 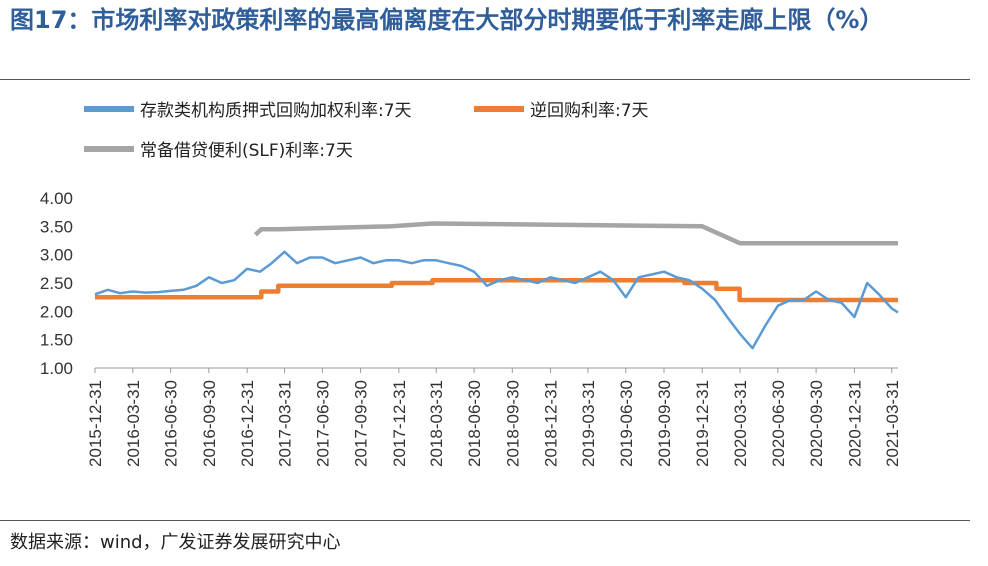 I want to click on x-tick-label: 2020-09-30, so click(x=816, y=423).